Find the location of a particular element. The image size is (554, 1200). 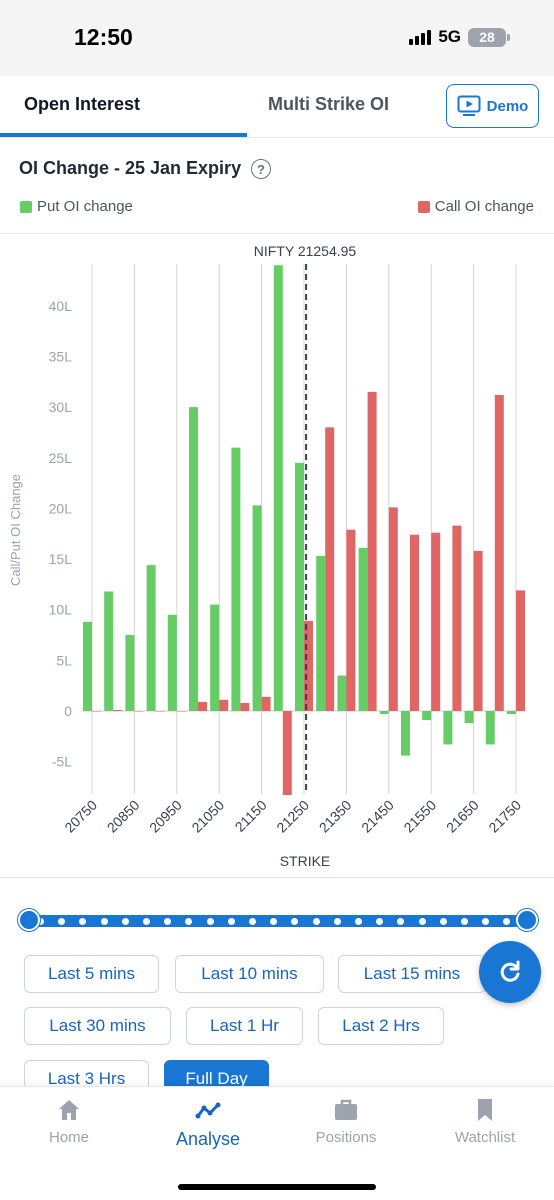

section-title: OI Change - 25 Jan Expiry is located at coordinates (130, 168).